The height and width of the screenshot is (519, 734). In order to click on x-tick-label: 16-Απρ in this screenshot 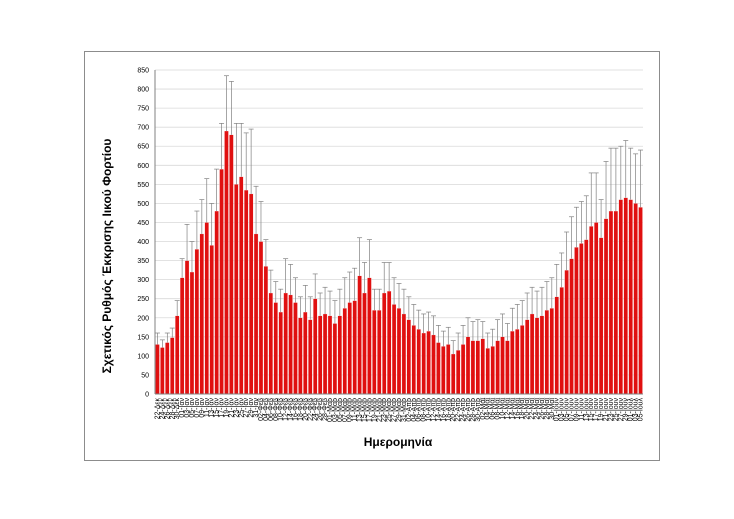, I will do `click(443, 410)`.